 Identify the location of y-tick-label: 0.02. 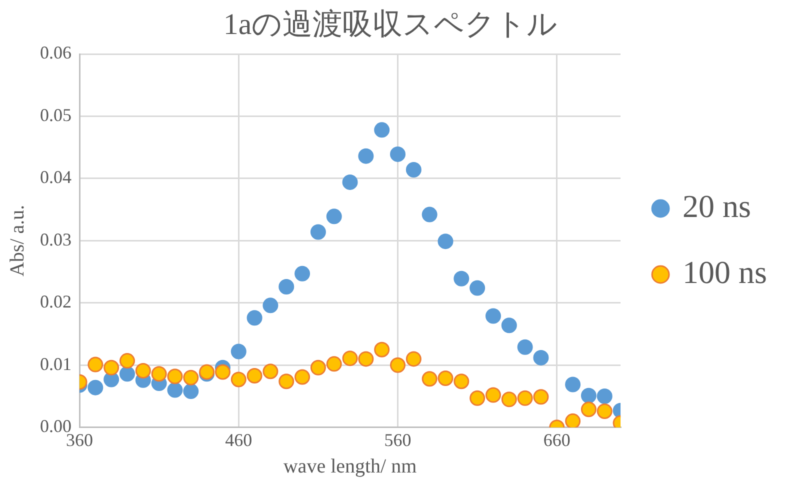
(56, 302).